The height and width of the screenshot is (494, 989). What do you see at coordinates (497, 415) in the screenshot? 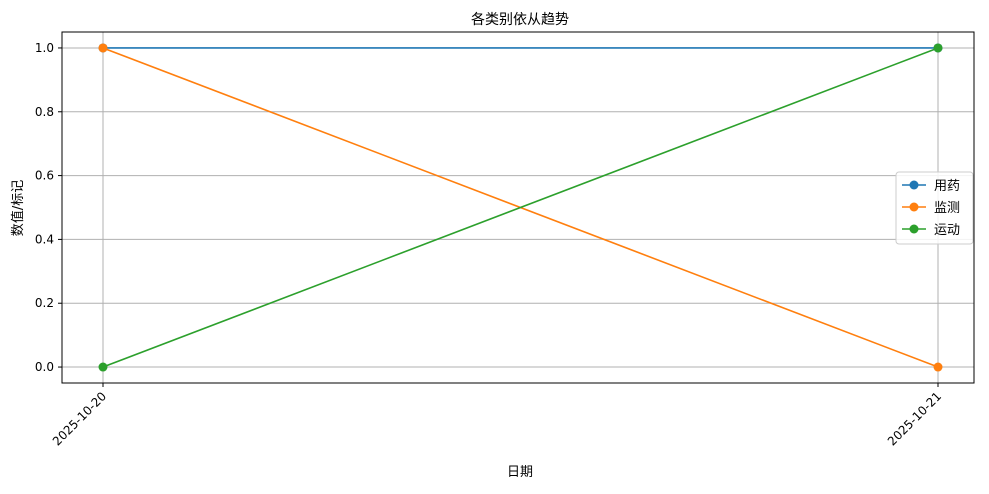
I see `x-axis-ticks: 2025-10-20 2025-10-21` at bounding box center [497, 415].